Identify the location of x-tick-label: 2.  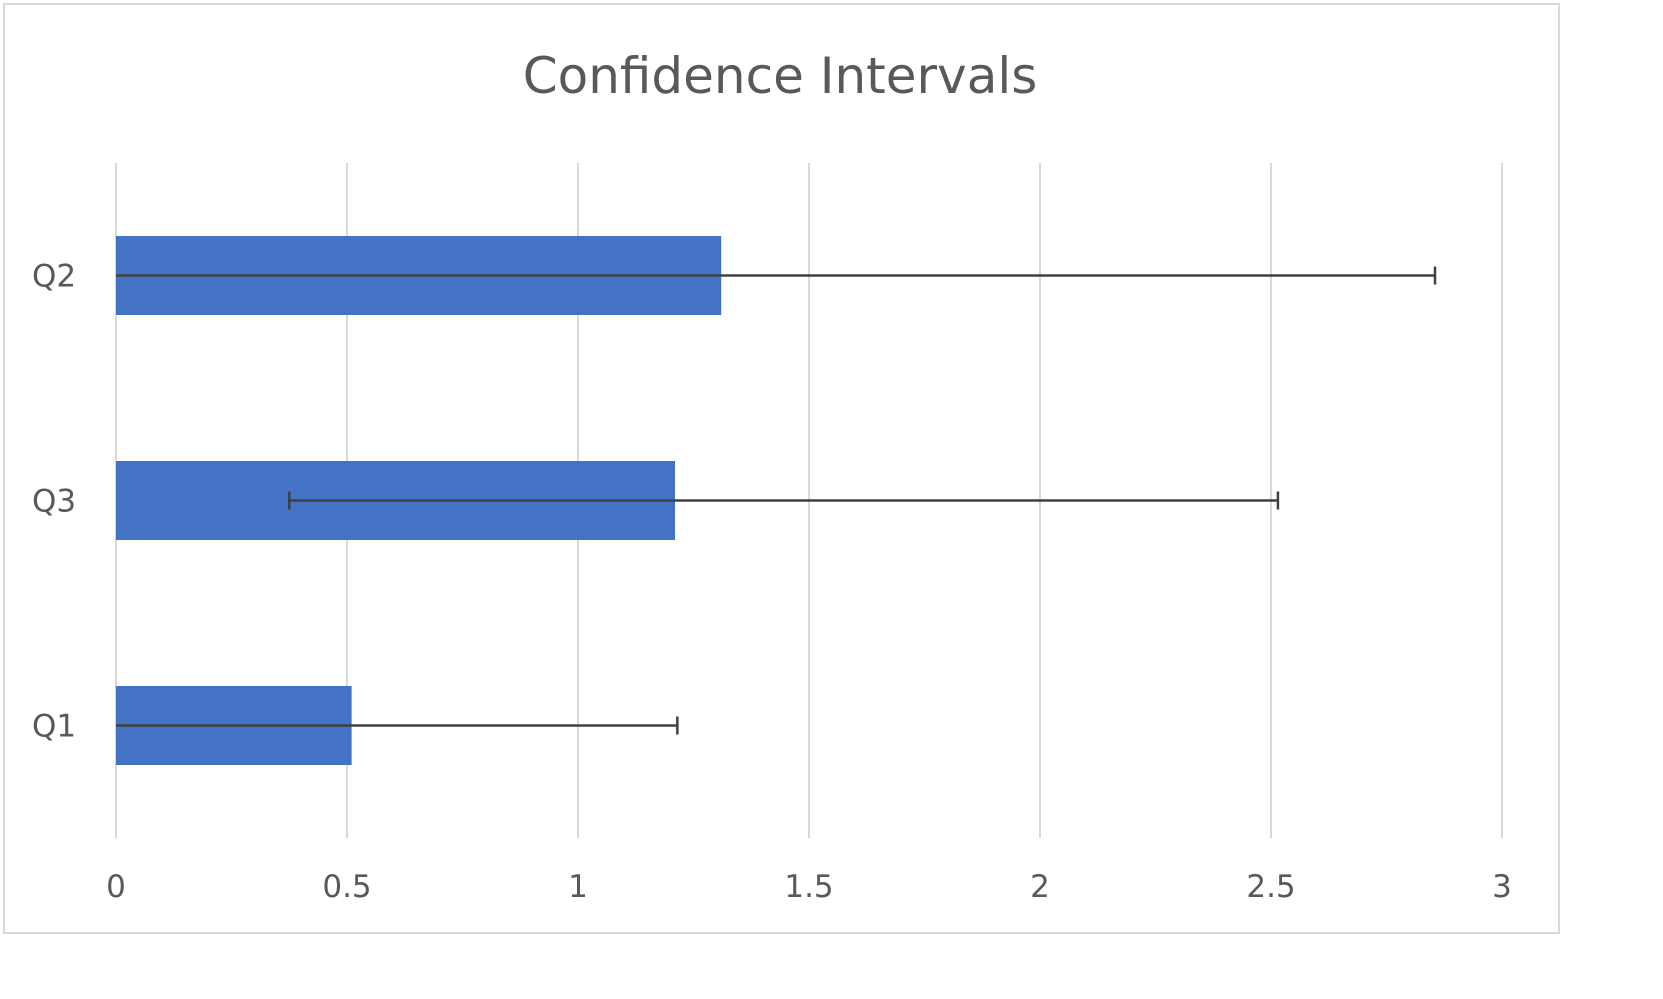
(1040, 887).